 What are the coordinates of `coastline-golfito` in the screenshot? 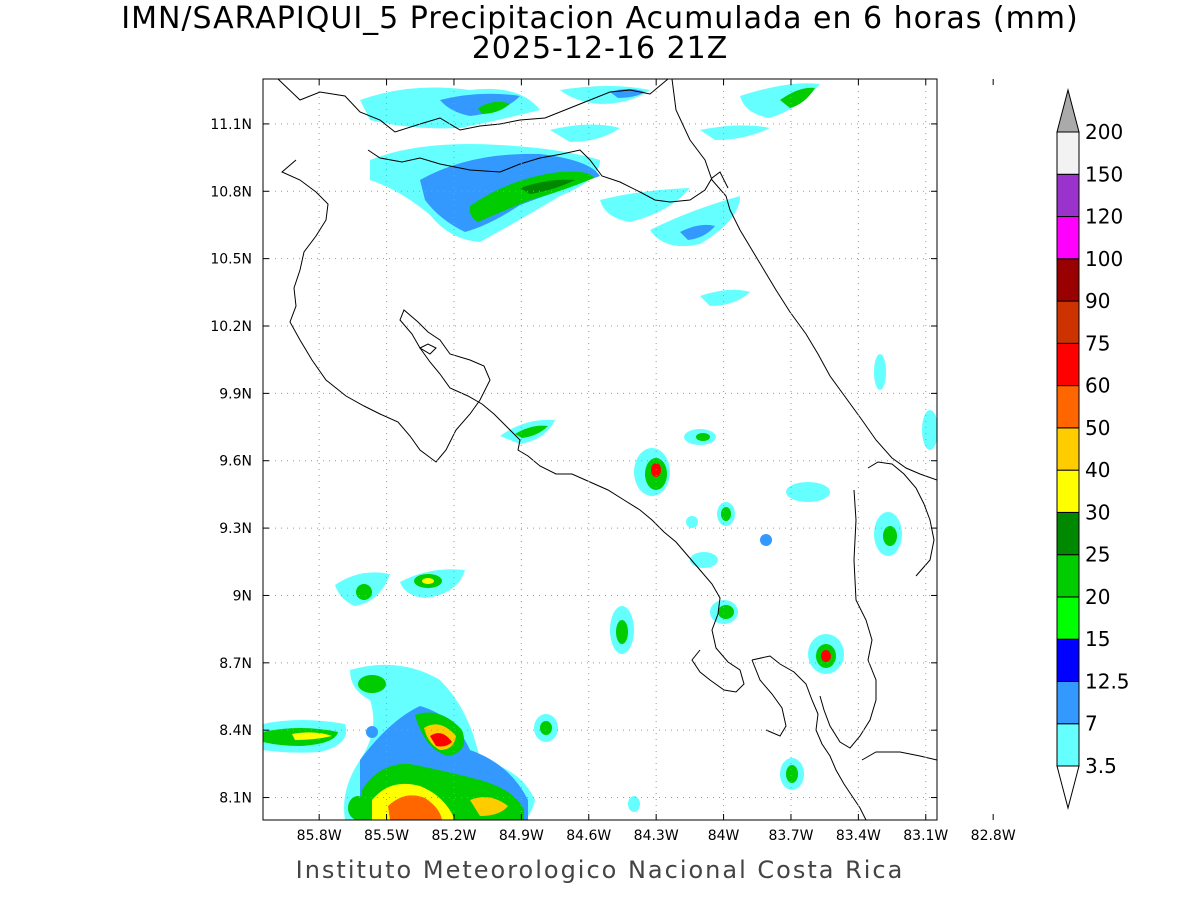 It's located at (769, 698).